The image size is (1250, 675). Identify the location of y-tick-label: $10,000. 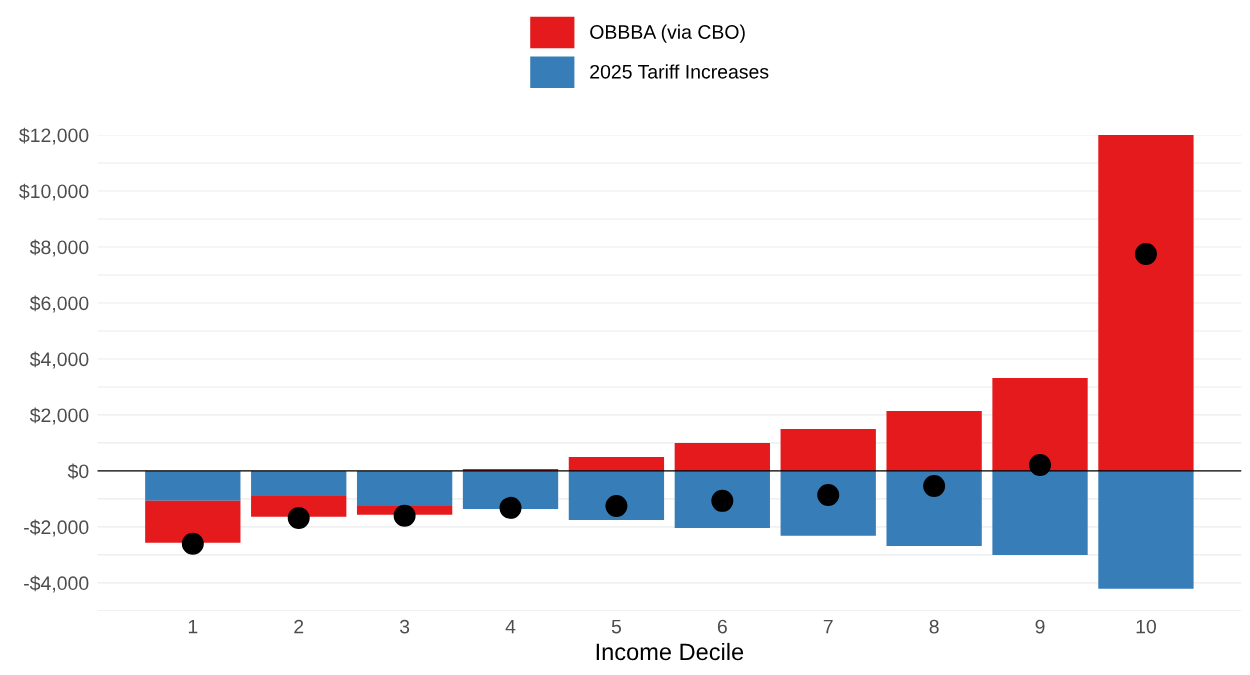
(54, 192).